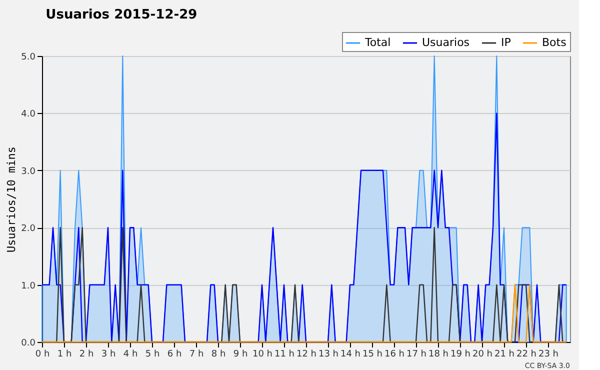 The height and width of the screenshot is (370, 600). What do you see at coordinates (438, 355) in the screenshot?
I see `x-tick-label: 18 h` at bounding box center [438, 355].